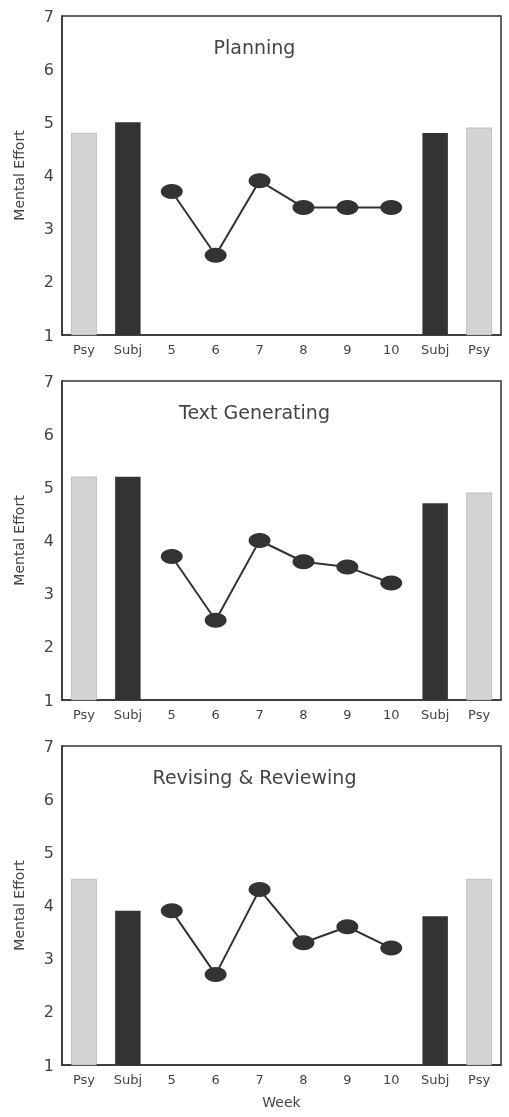  I want to click on text: Revising & Reviewing, so click(254, 776).